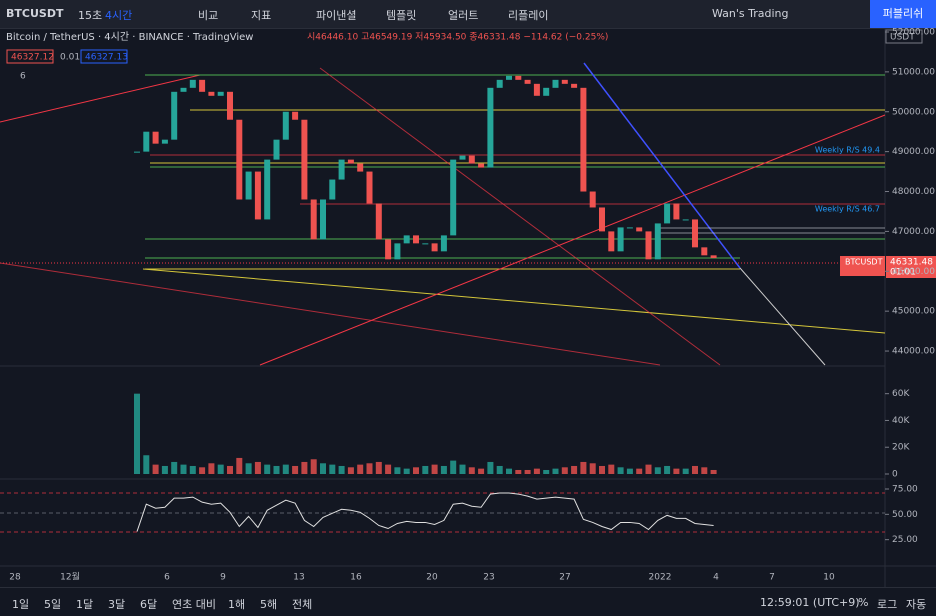 This screenshot has height=616, width=936. I want to click on range-button: 1일, so click(21, 604).